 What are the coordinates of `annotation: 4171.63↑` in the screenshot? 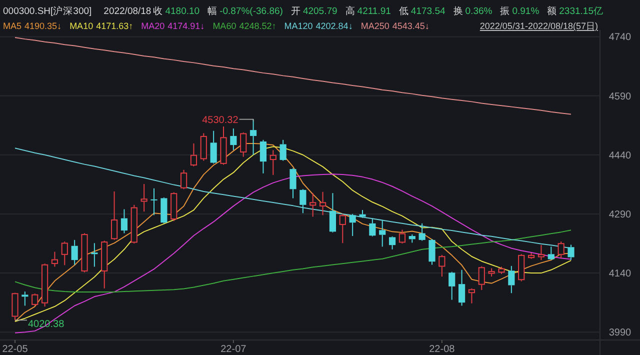 It's located at (115, 26).